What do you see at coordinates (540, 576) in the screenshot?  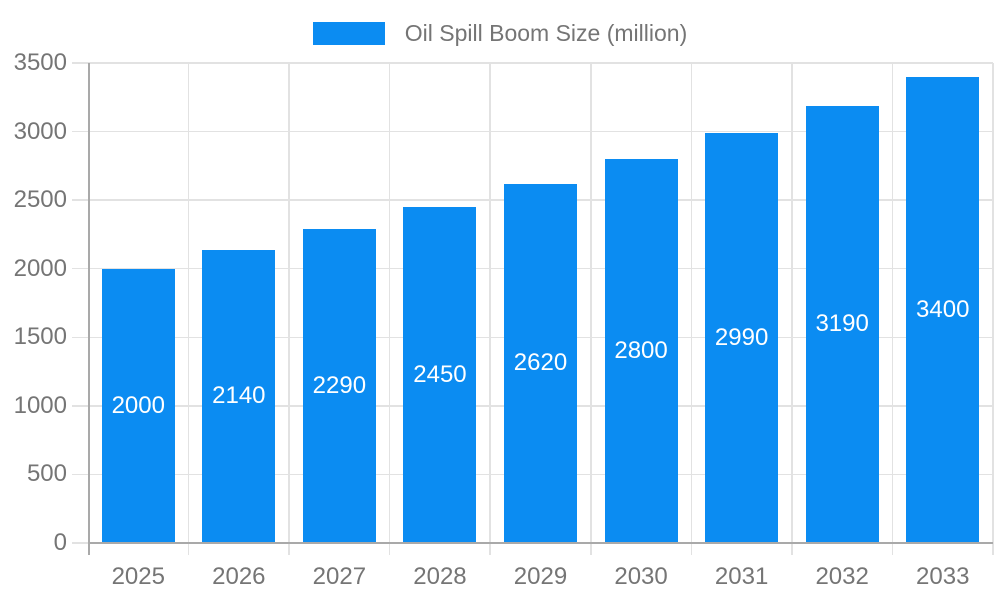 I see `x-axis-label: 2029` at bounding box center [540, 576].